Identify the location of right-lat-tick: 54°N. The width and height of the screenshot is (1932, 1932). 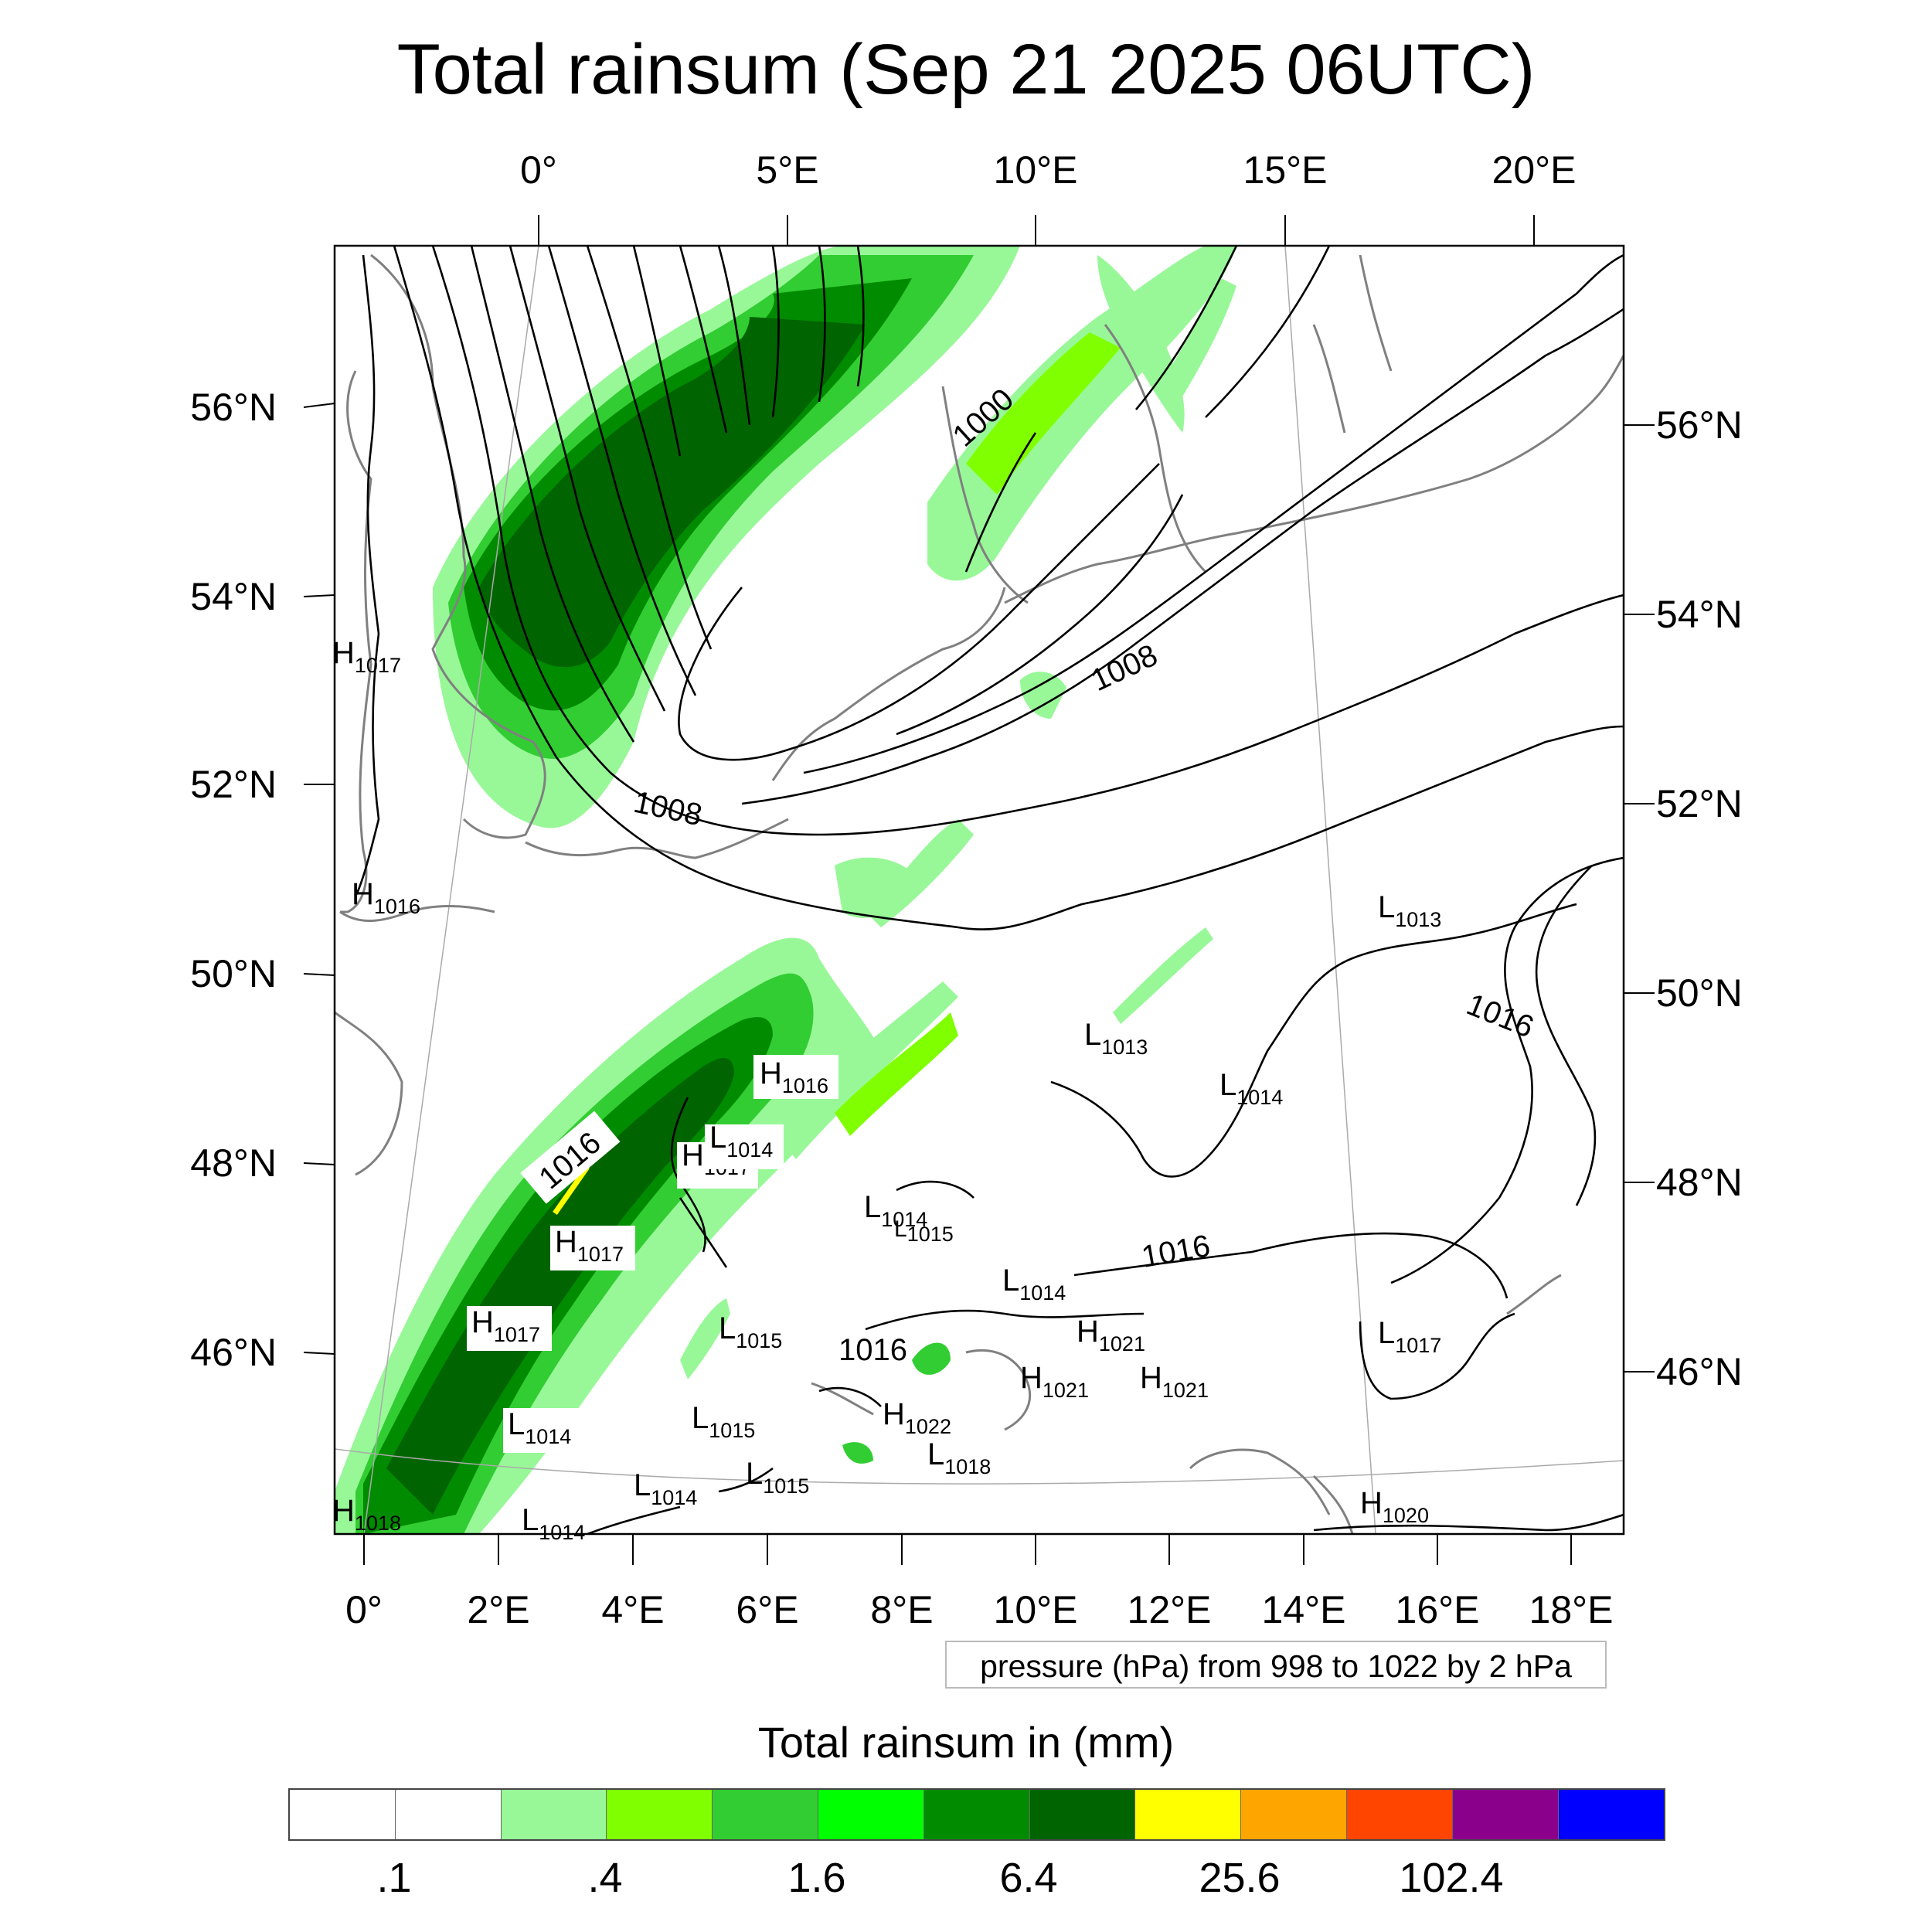
(1700, 614).